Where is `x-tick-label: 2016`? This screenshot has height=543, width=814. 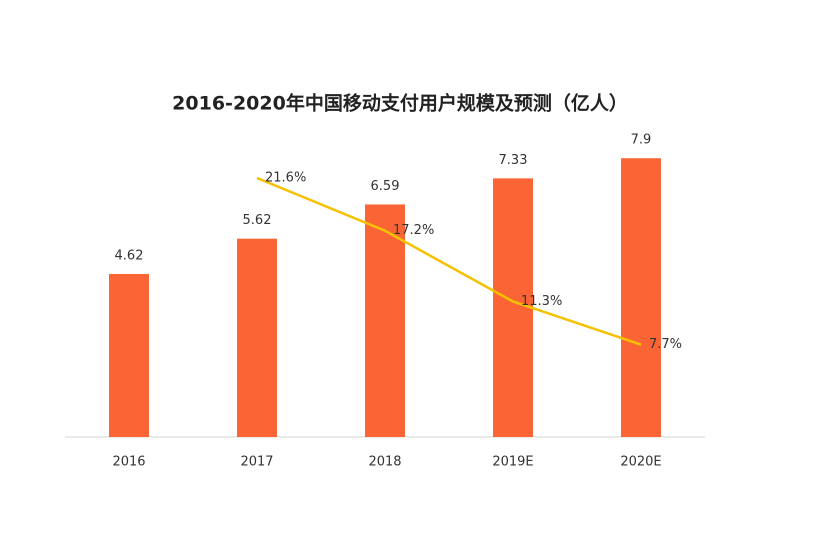 x-tick-label: 2016 is located at coordinates (128, 462).